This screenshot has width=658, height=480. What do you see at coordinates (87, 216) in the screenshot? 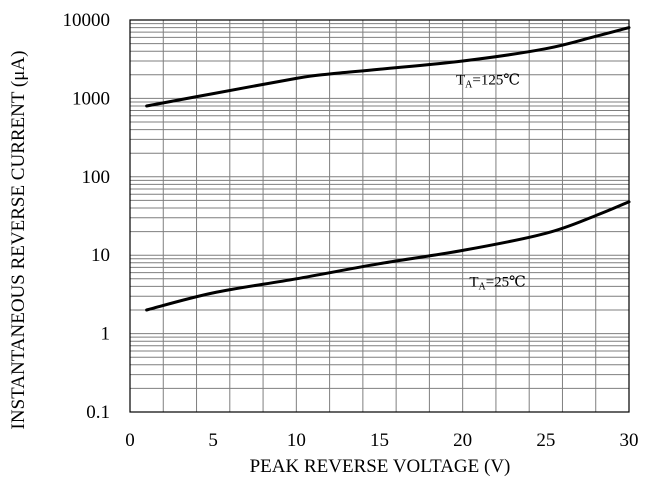
I see `y-tick-labels: 0.1 1 10 100 1000 10000` at bounding box center [87, 216].